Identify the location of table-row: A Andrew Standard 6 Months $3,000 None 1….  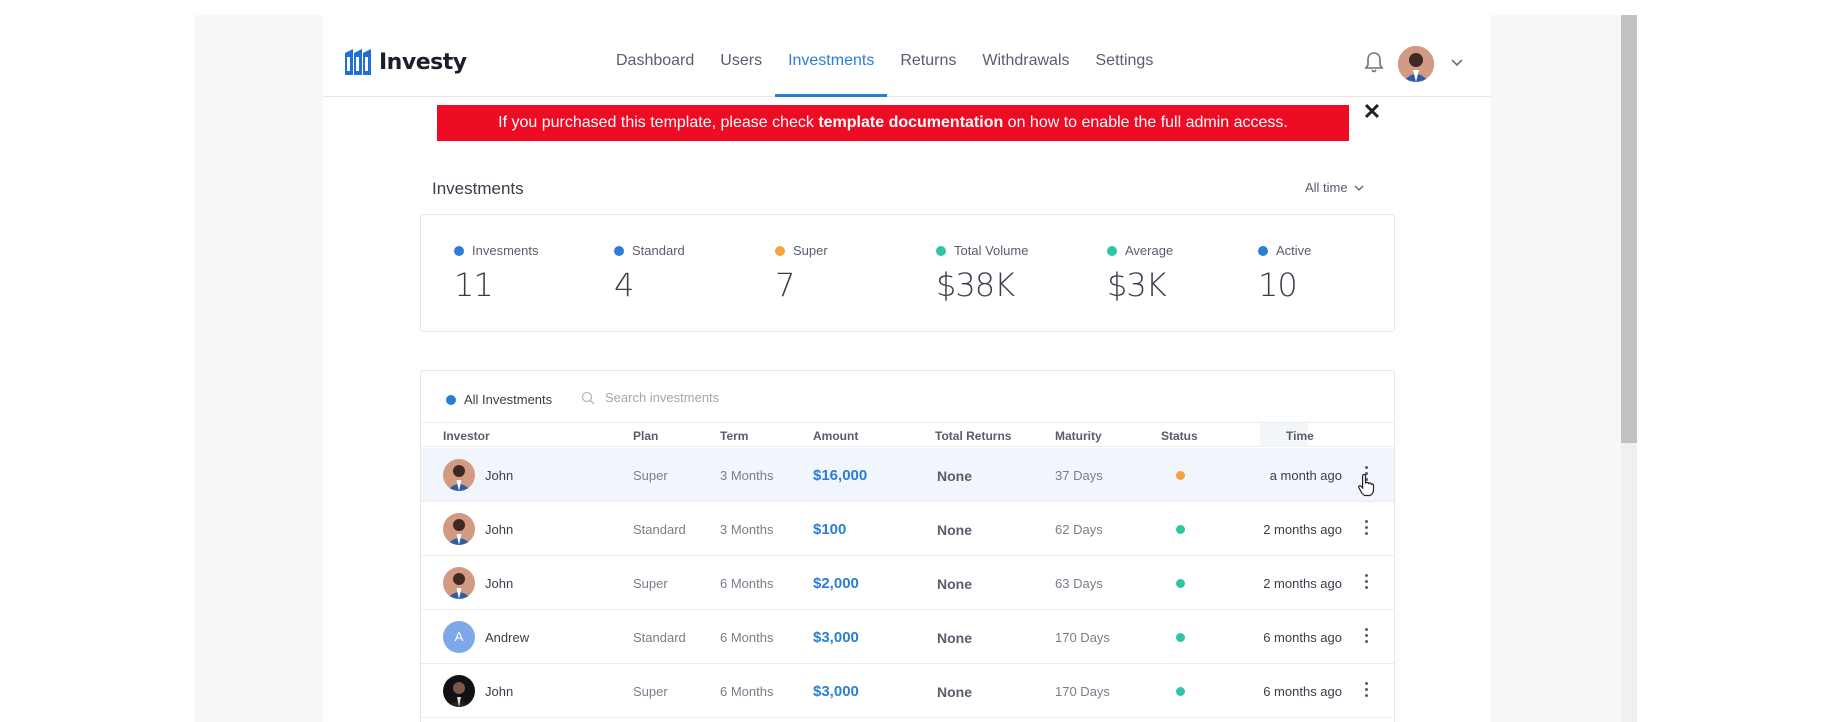
(907, 637).